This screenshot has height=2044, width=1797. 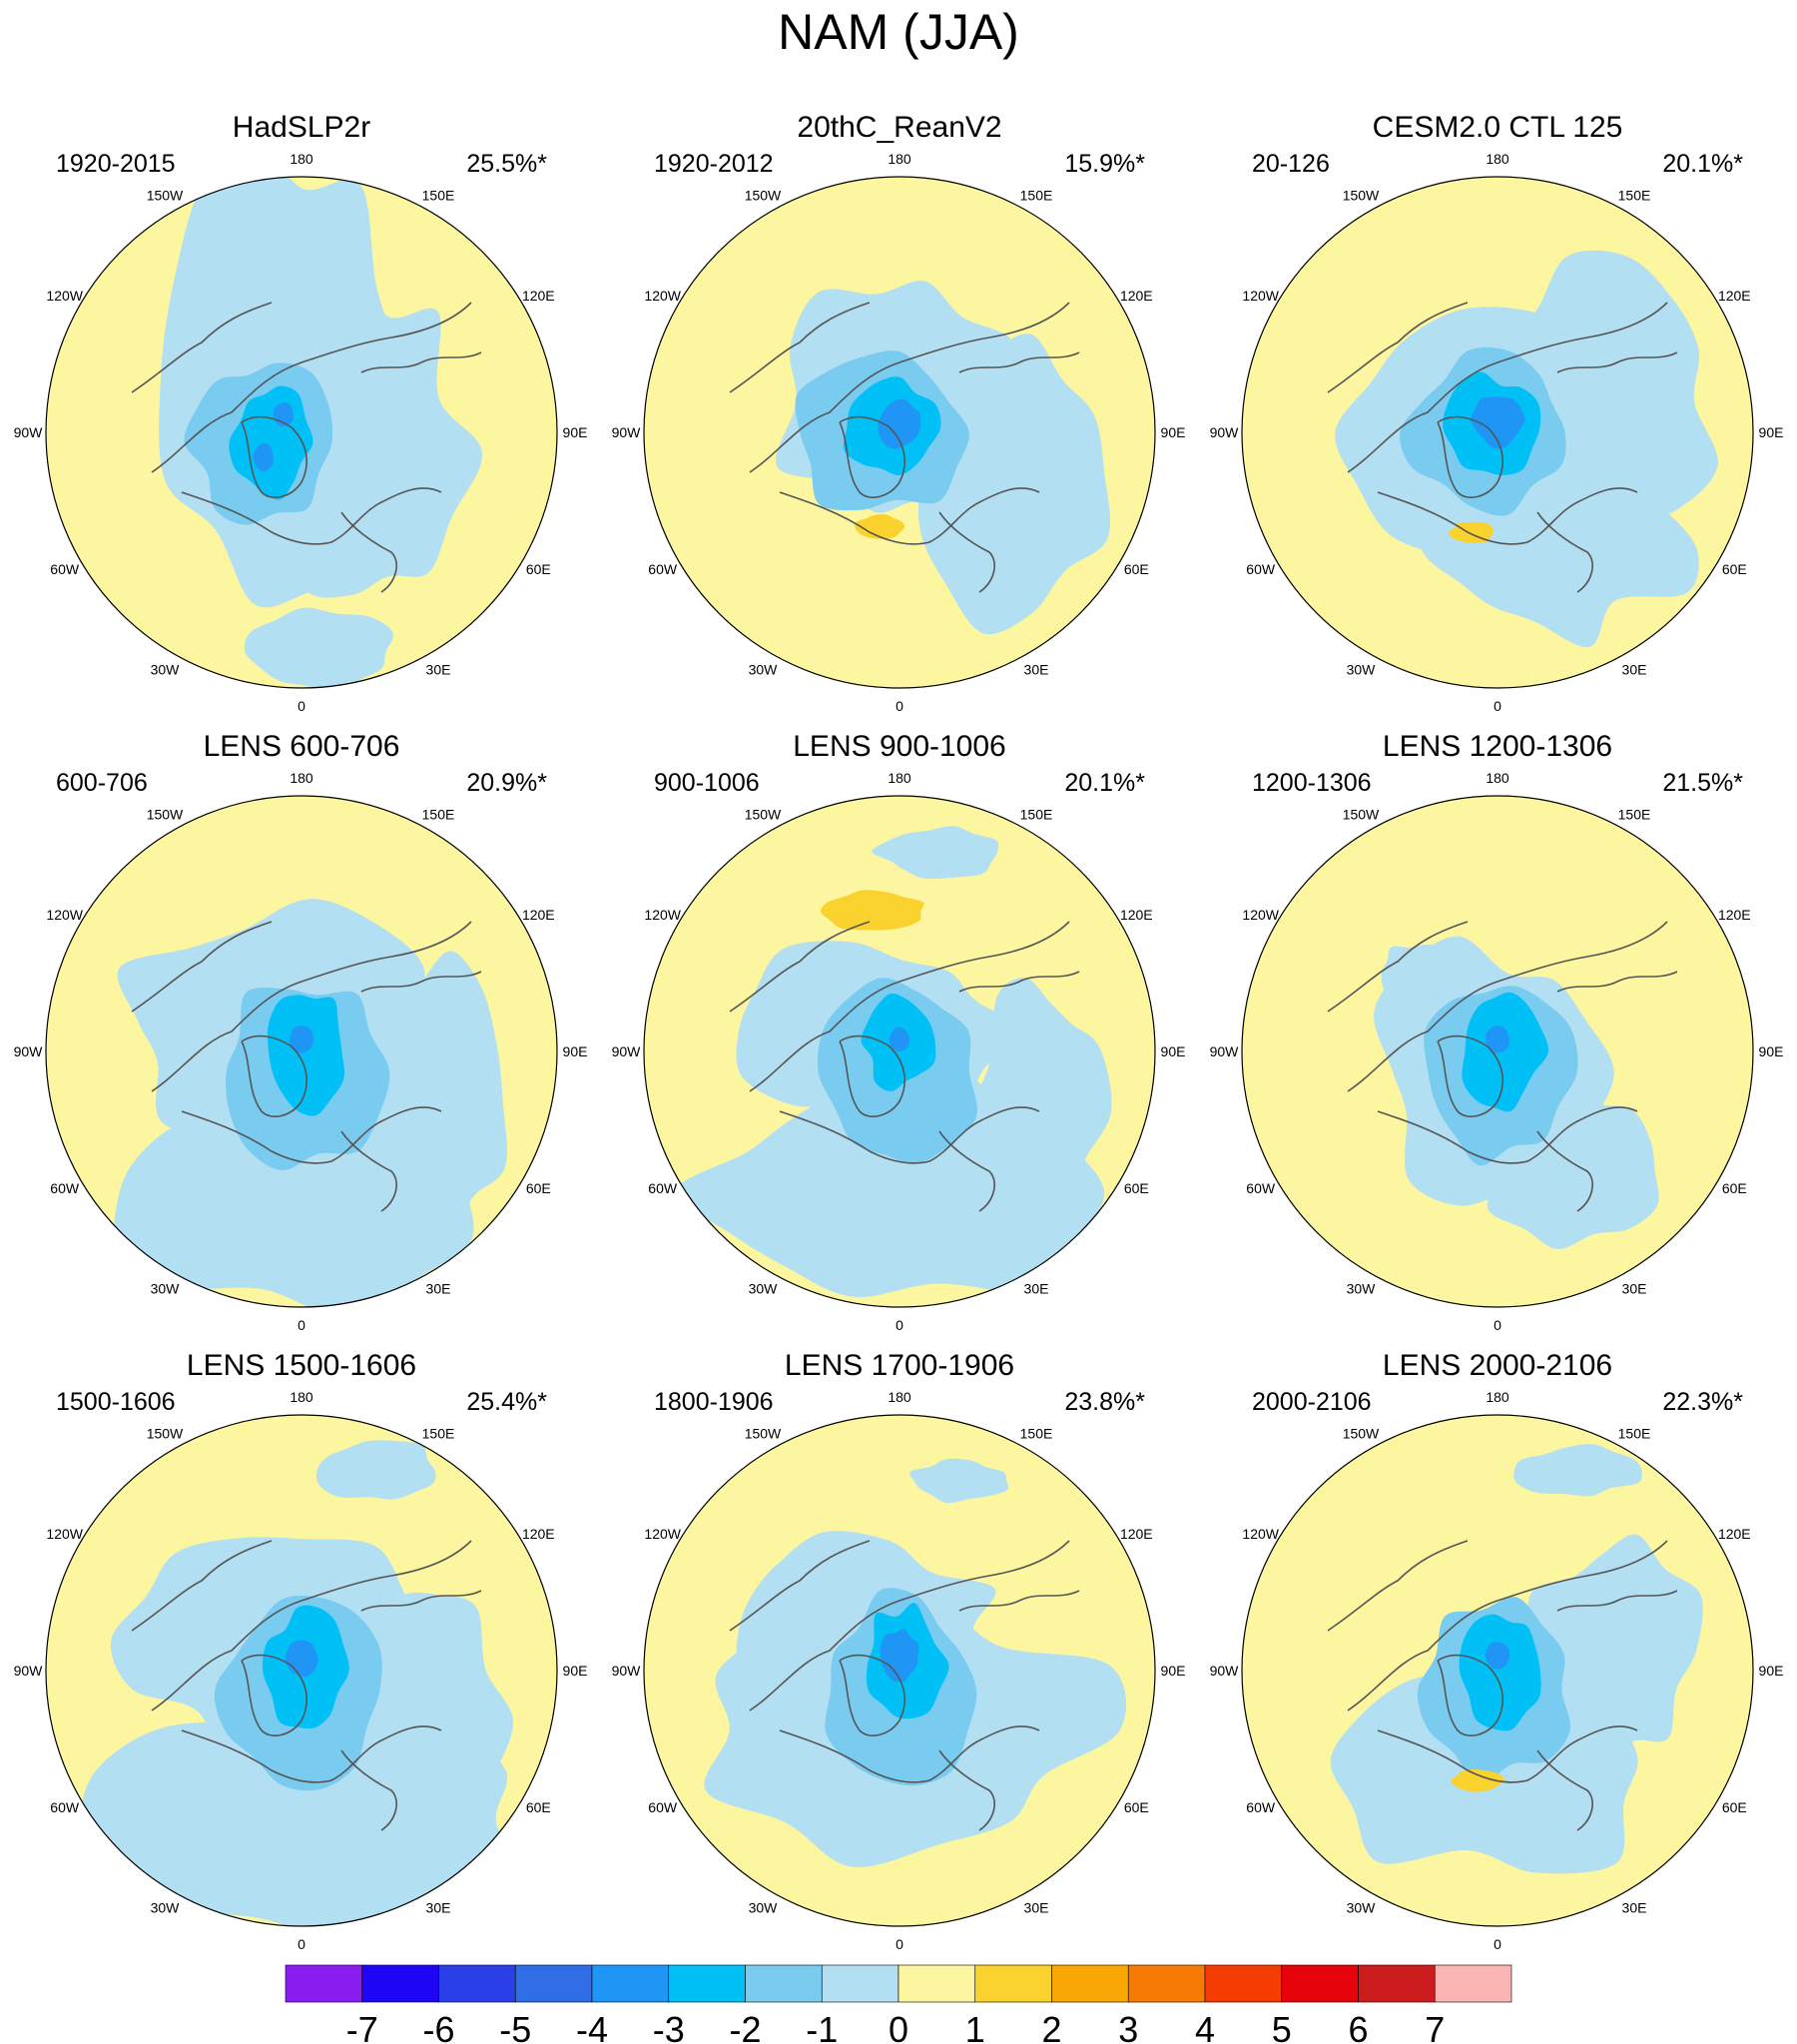 I want to click on panel-variance: 21.5%*, so click(x=1702, y=783).